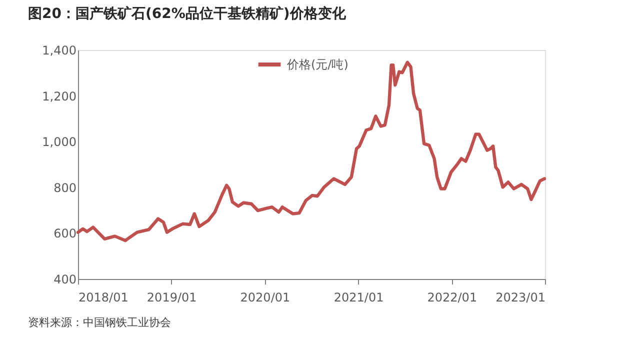 The image size is (635, 338). What do you see at coordinates (359, 297) in the screenshot?
I see `x-tick-label: 2021/01` at bounding box center [359, 297].